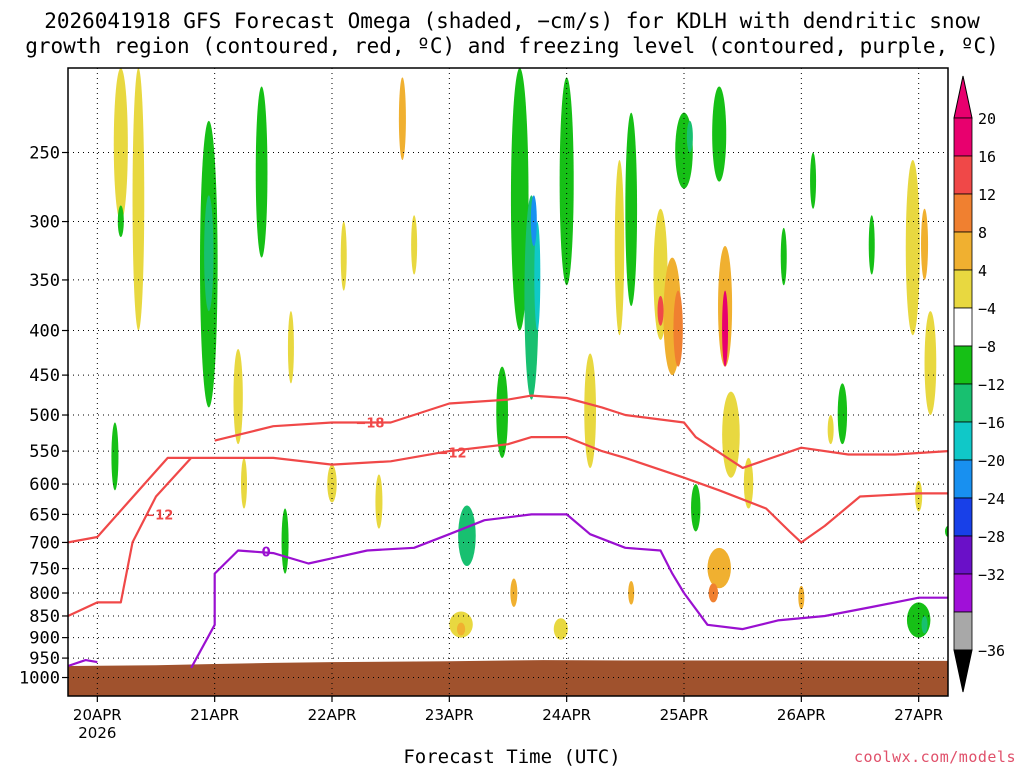 Image resolution: width=1024 pixels, height=768 pixels. What do you see at coordinates (97, 733) in the screenshot?
I see `x-tick-sublabel-20APR: 2026` at bounding box center [97, 733].